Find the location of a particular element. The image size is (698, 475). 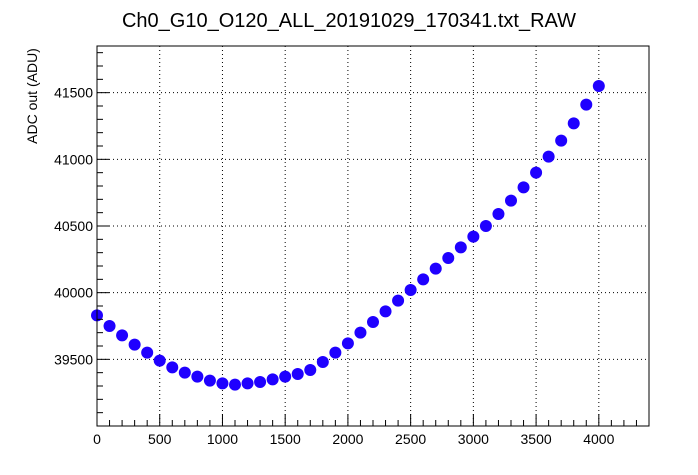

y-tick-label: 39500 is located at coordinates (73, 359).